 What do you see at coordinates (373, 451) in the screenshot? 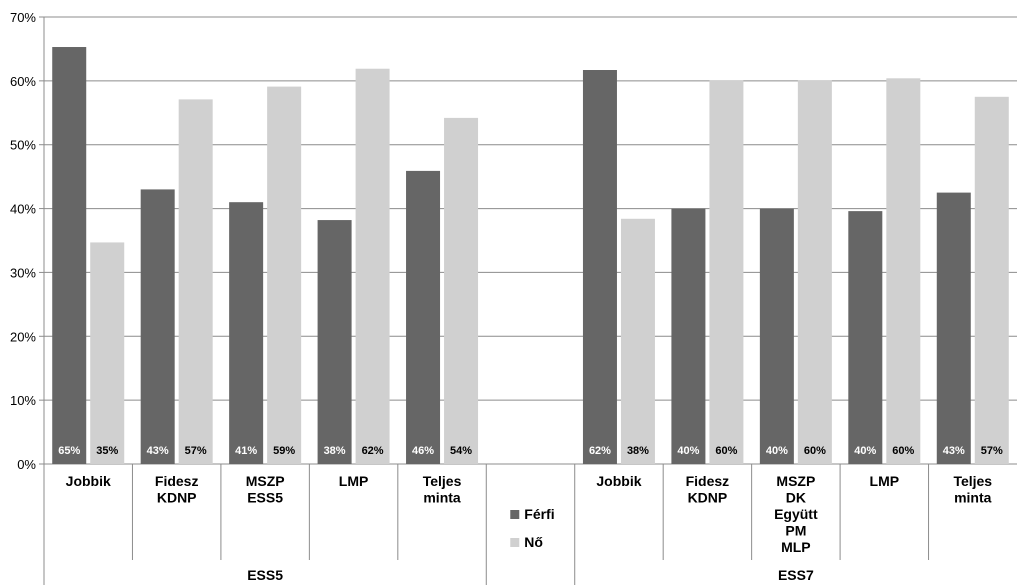
I see `data-label-no: 62%` at bounding box center [373, 451].